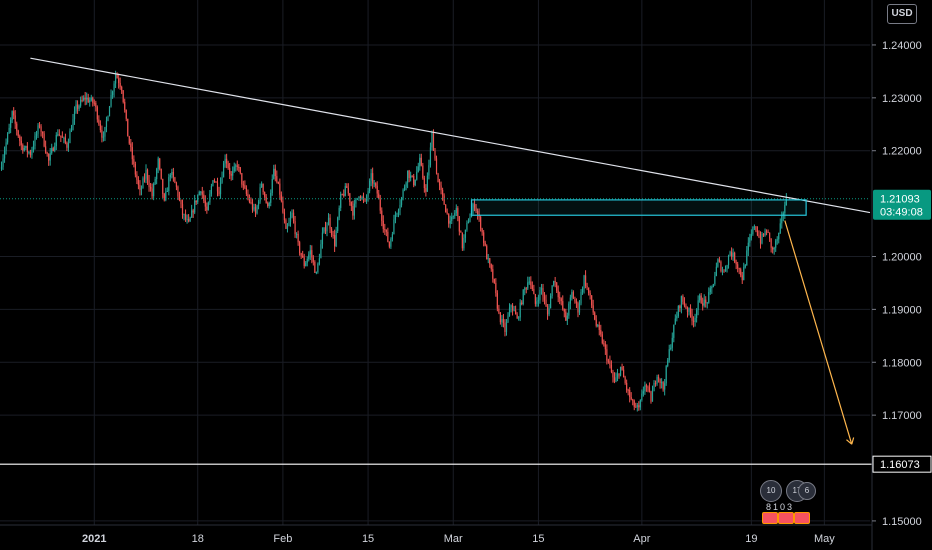 Image resolution: width=932 pixels, height=550 pixels. I want to click on event-icon: 6, so click(807, 491).